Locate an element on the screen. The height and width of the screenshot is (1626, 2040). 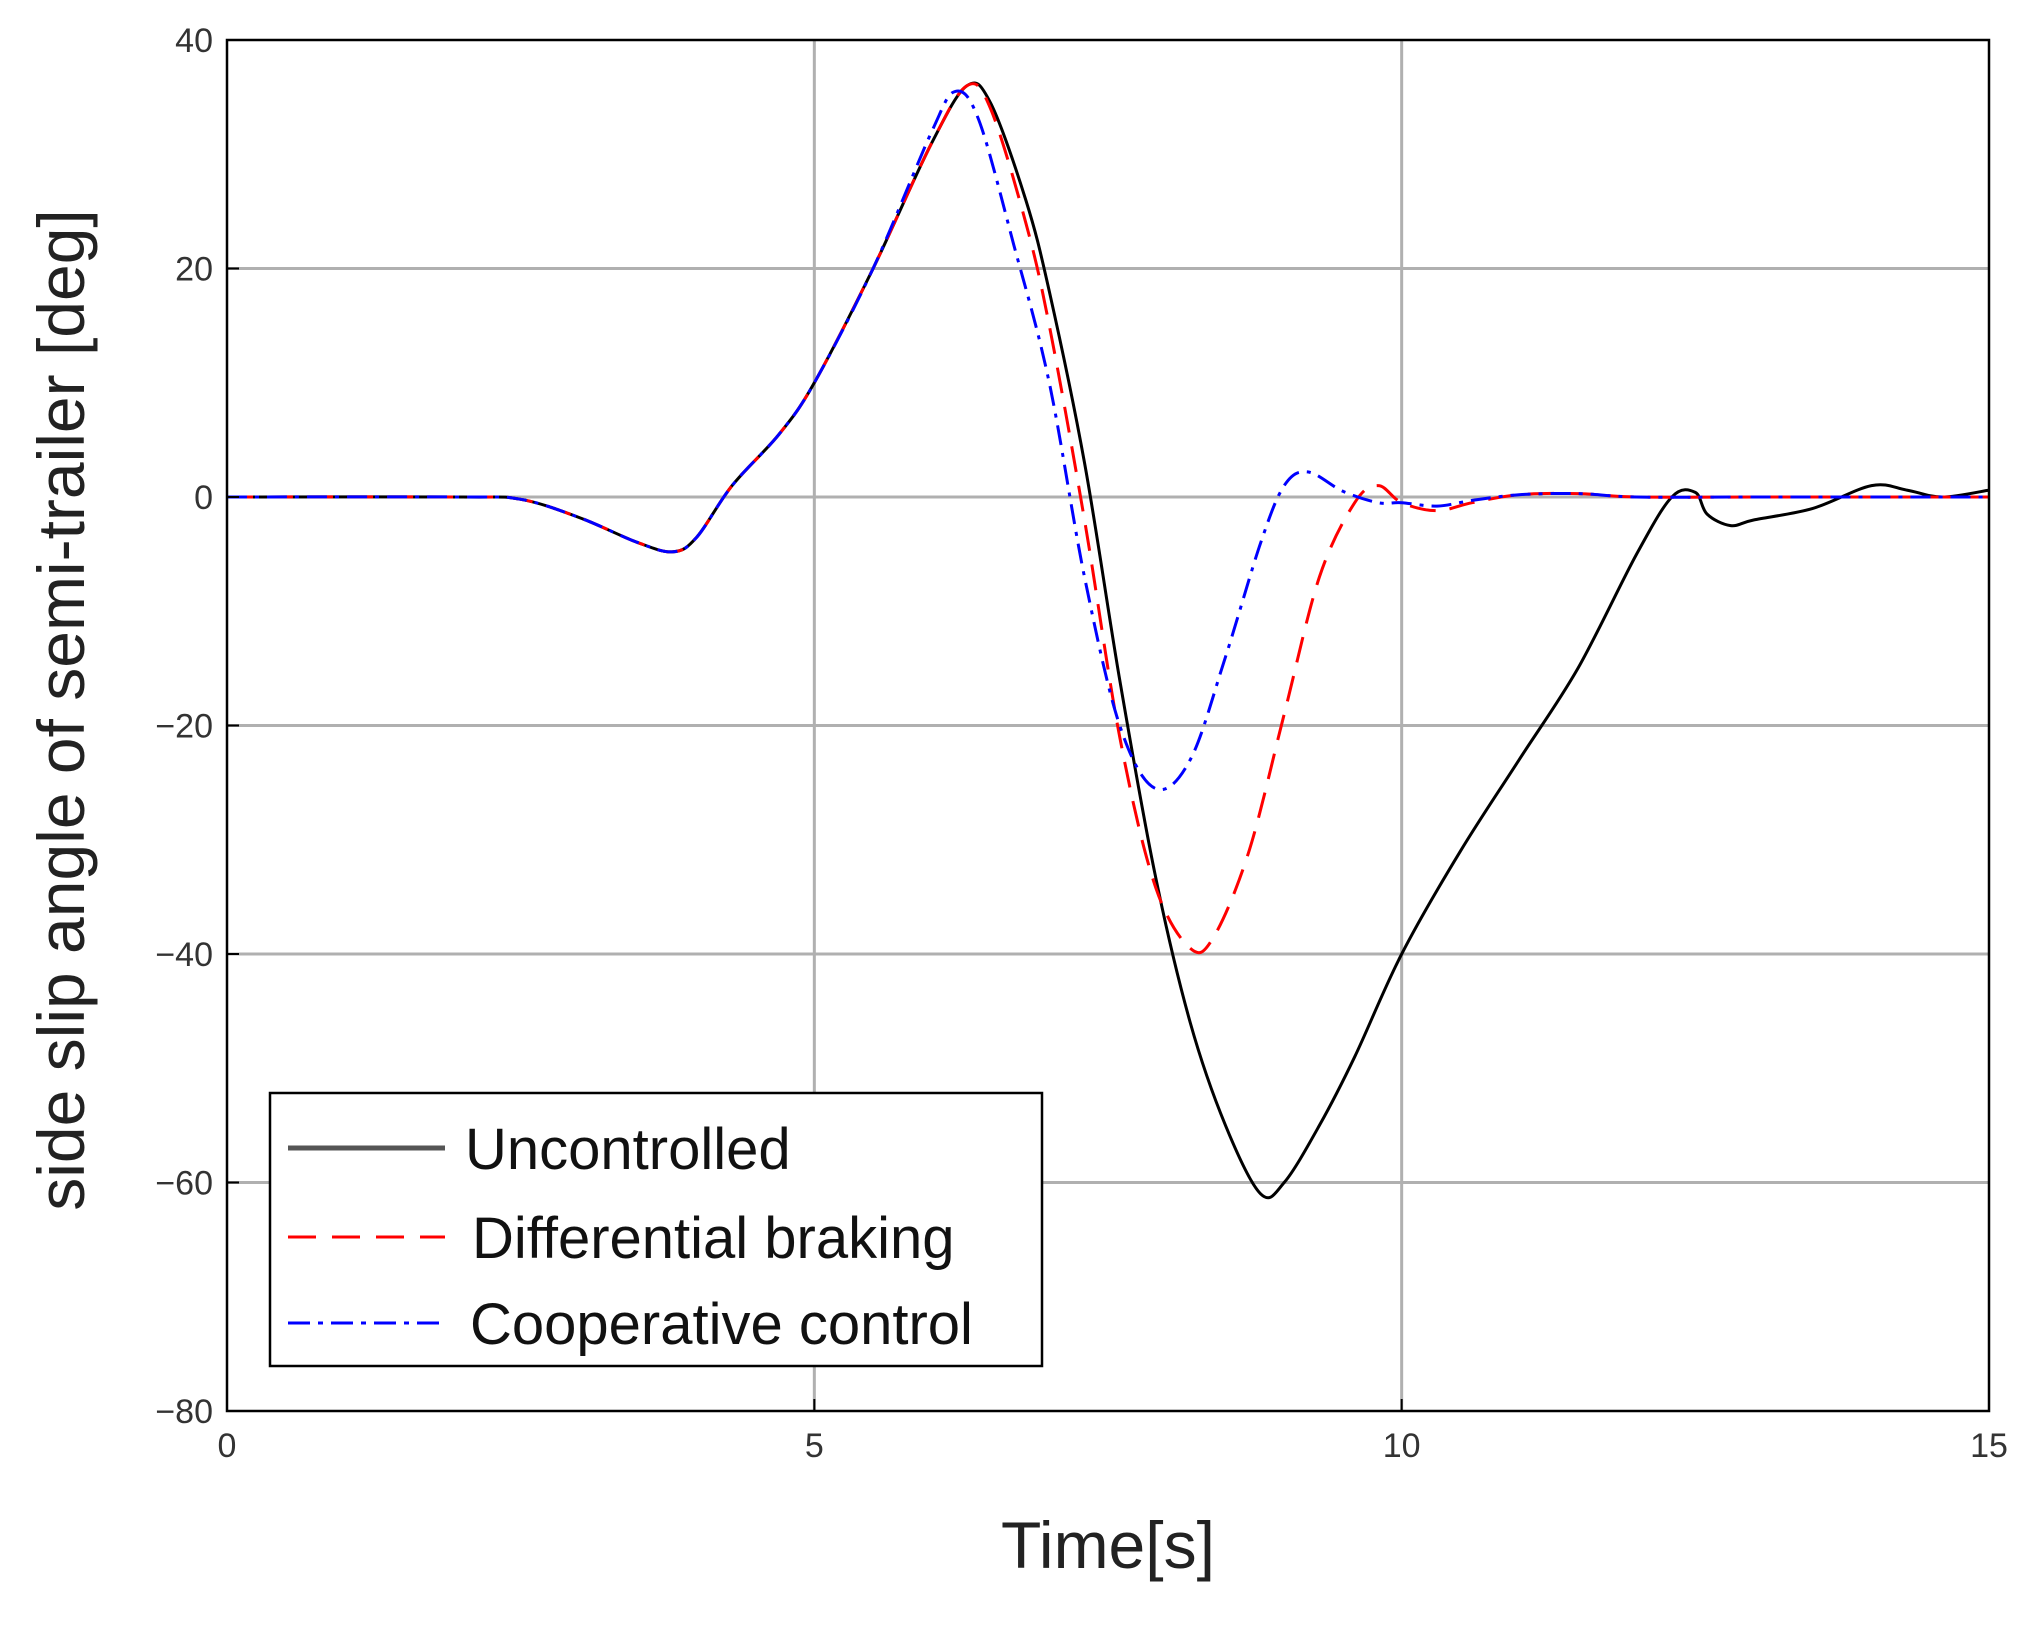
y-tick-label: 40 is located at coordinates (194, 41).